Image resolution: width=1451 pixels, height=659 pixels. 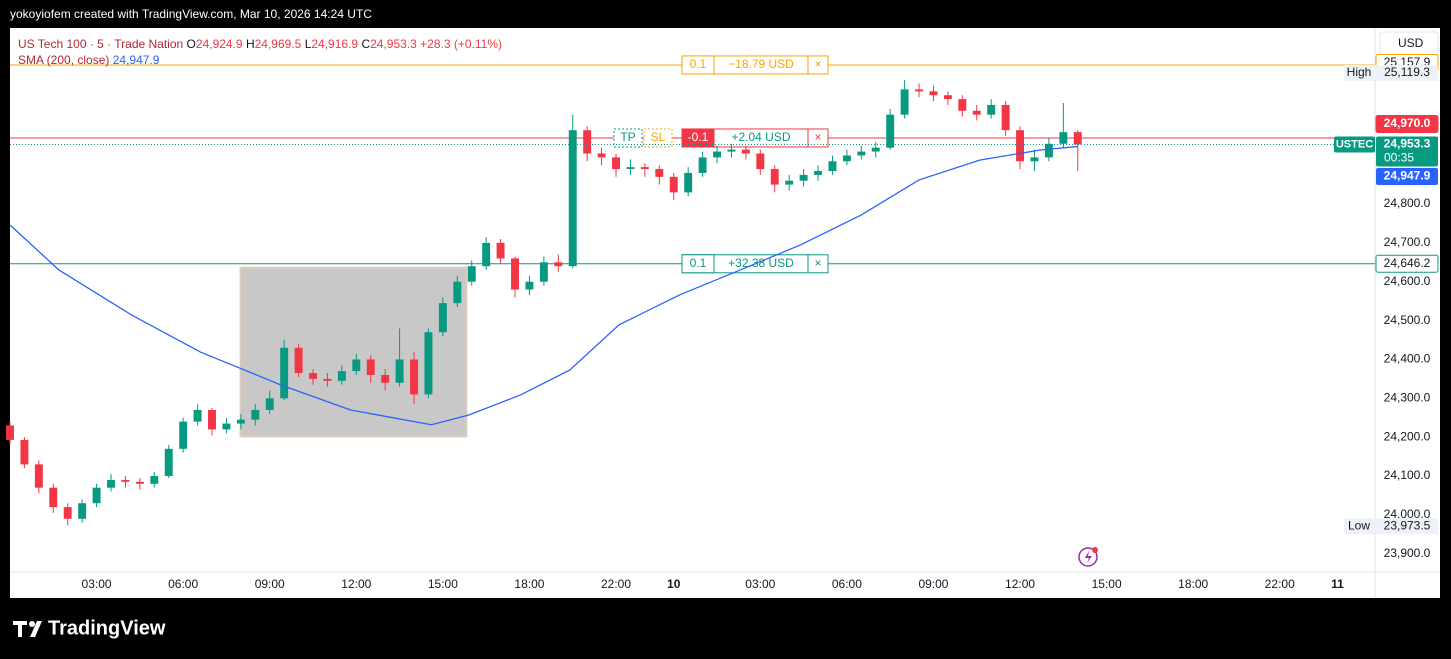 I want to click on drawn-rectangle, so click(x=353, y=352).